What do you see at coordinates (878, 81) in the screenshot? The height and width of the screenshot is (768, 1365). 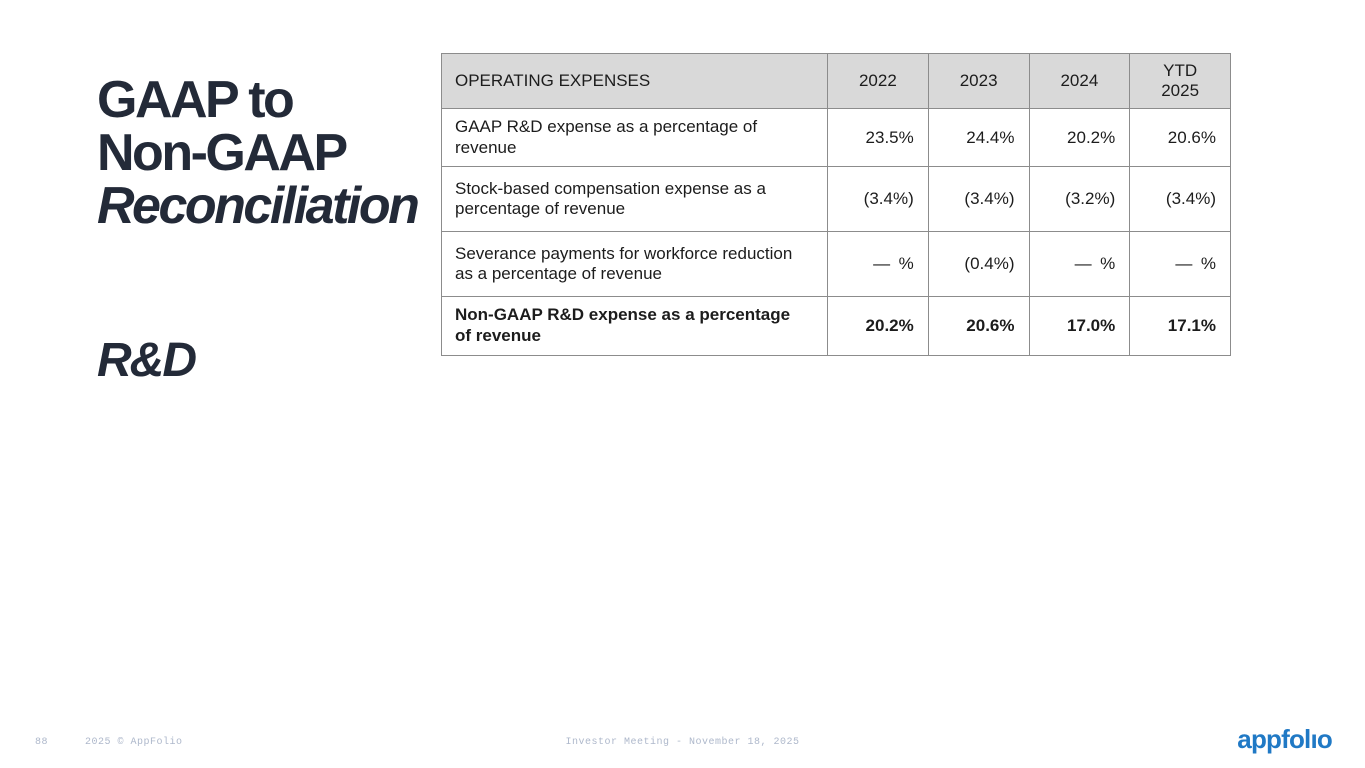 I see `column-header-2022: 2022` at bounding box center [878, 81].